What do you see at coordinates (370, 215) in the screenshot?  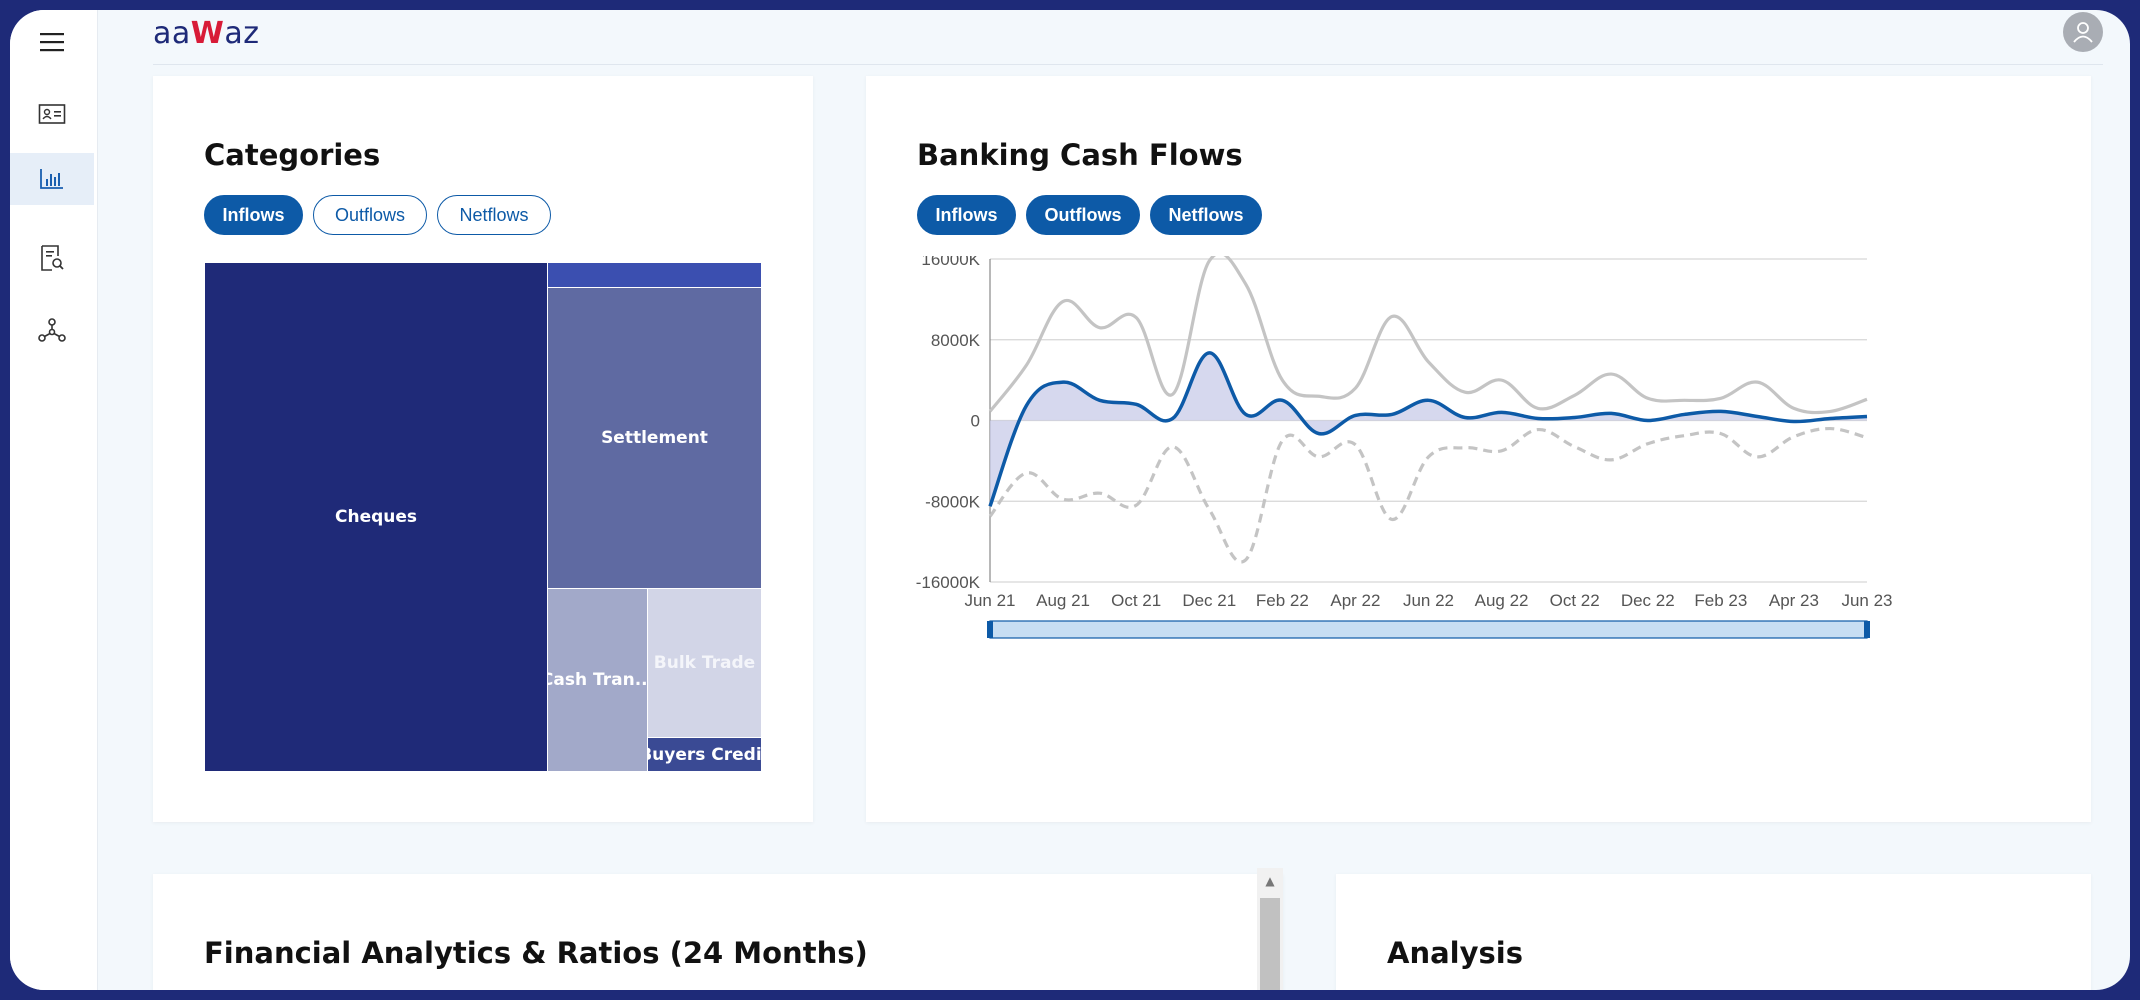 I see `categories-tab-outflows: Outflows` at bounding box center [370, 215].